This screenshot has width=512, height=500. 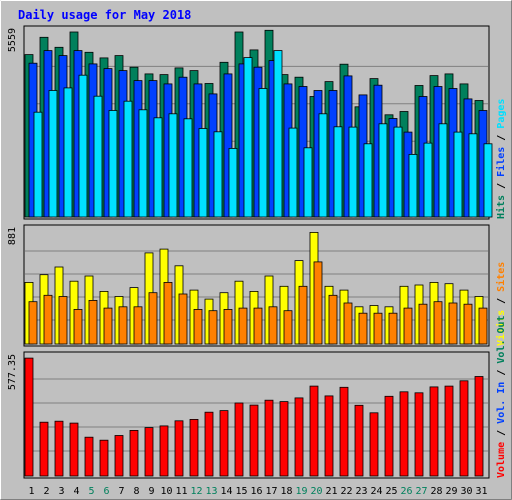 I want to click on x-tick-label: 3, so click(x=61, y=491).